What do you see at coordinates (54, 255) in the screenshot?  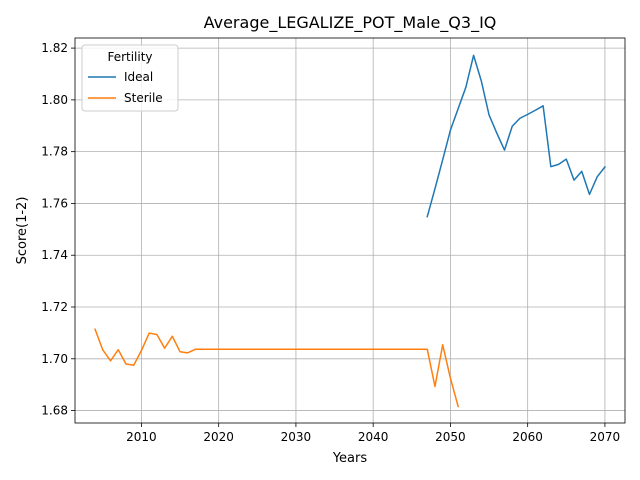 I see `y-tick-label: 1.74` at bounding box center [54, 255].